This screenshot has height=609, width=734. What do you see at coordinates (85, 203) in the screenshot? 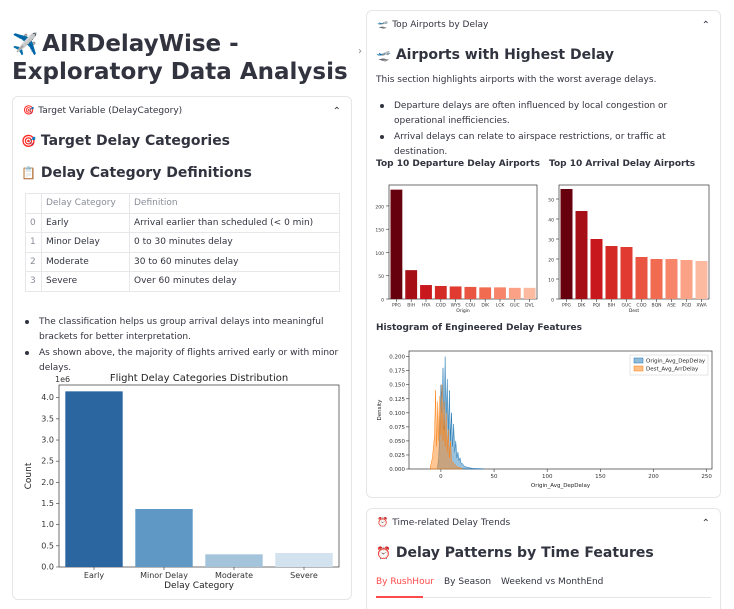
I see `table-header-cell: Delay Category` at bounding box center [85, 203].